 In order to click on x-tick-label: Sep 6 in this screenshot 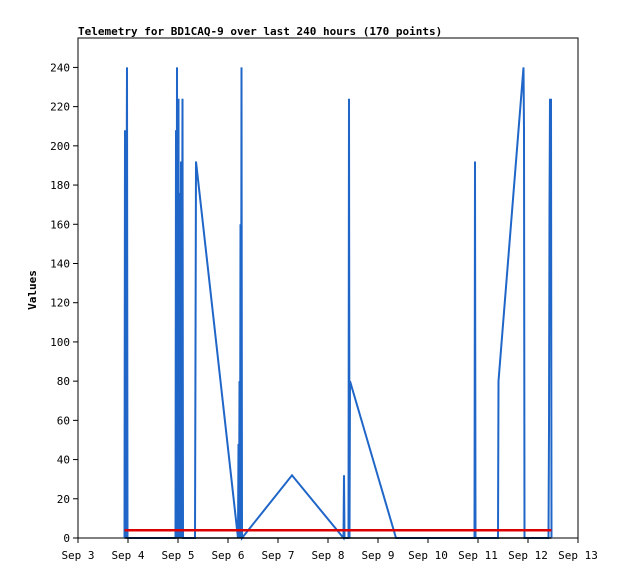, I will do `click(227, 555)`.